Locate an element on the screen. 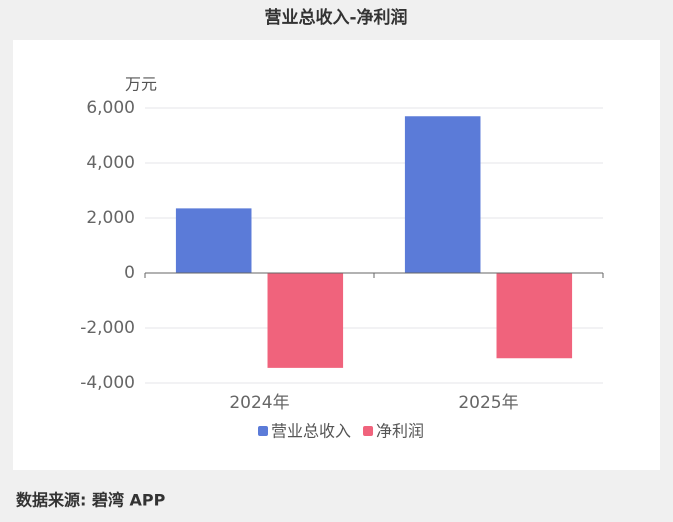 This screenshot has width=673, height=522. legend-label: 营业总收入 is located at coordinates (311, 431).